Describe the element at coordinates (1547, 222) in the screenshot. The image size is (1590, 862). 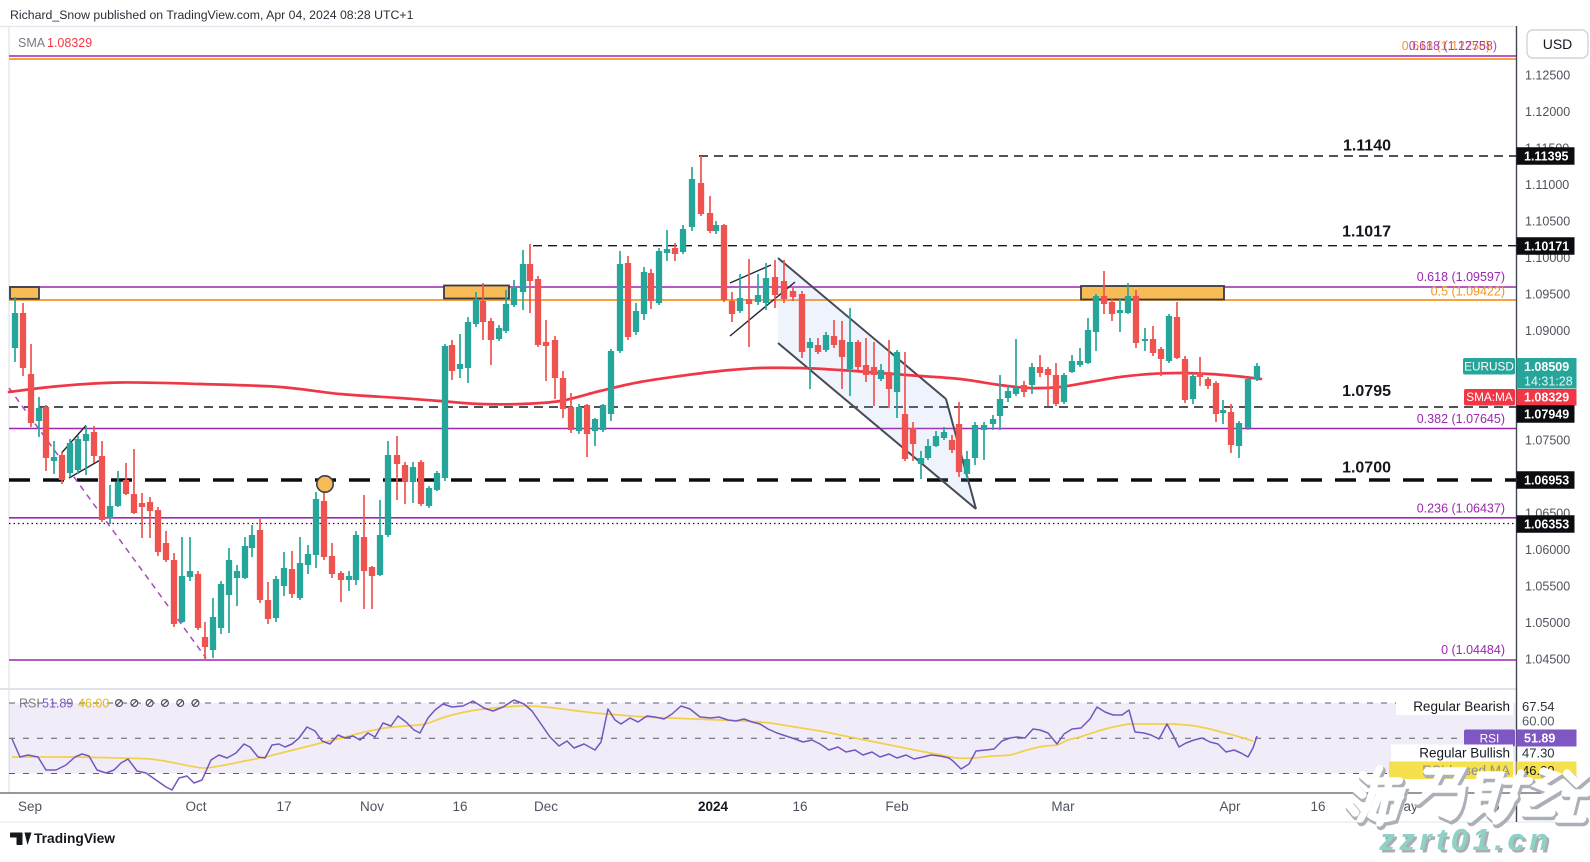
I see `svg-text: 1.10500` at that location.